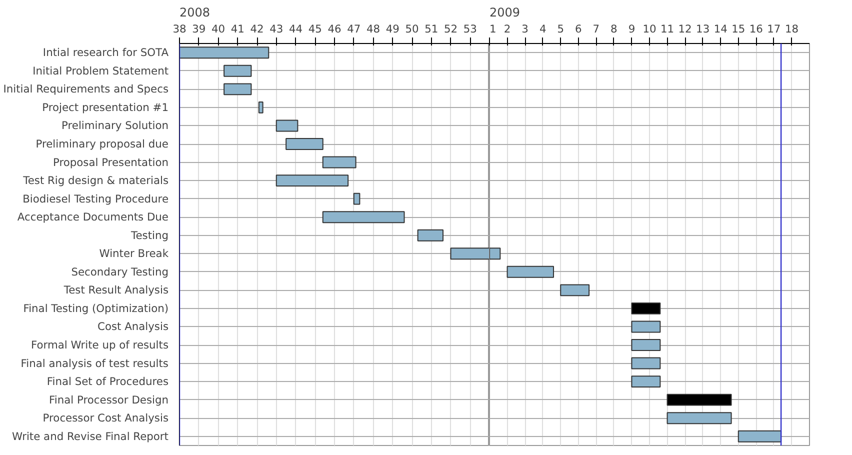 This screenshot has width=852, height=455. What do you see at coordinates (703, 29) in the screenshot?
I see `x-tick-label: 13` at bounding box center [703, 29].